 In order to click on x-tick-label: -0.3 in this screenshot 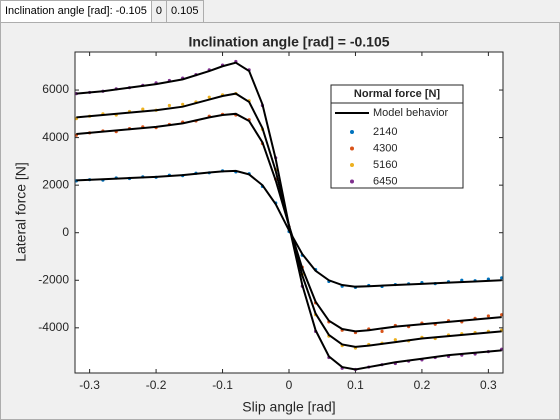, I will do `click(89, 385)`.